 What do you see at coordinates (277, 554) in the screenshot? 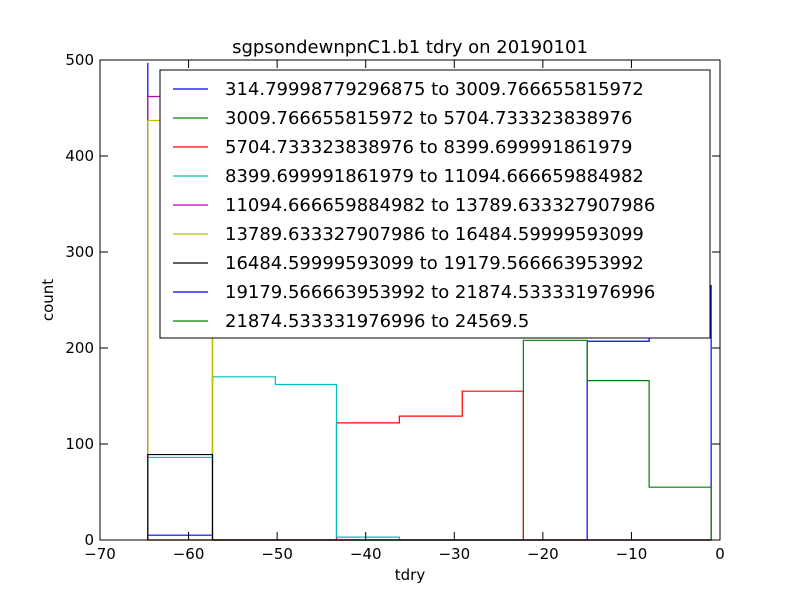
I see `x-tick-label: −50` at bounding box center [277, 554].